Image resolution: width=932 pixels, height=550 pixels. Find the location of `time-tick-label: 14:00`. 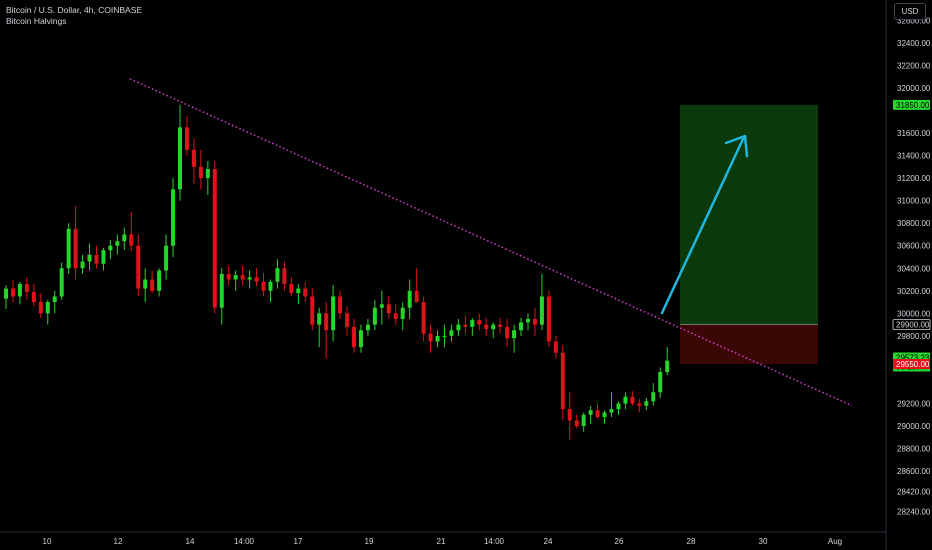

time-tick-label: 14:00 is located at coordinates (494, 541).